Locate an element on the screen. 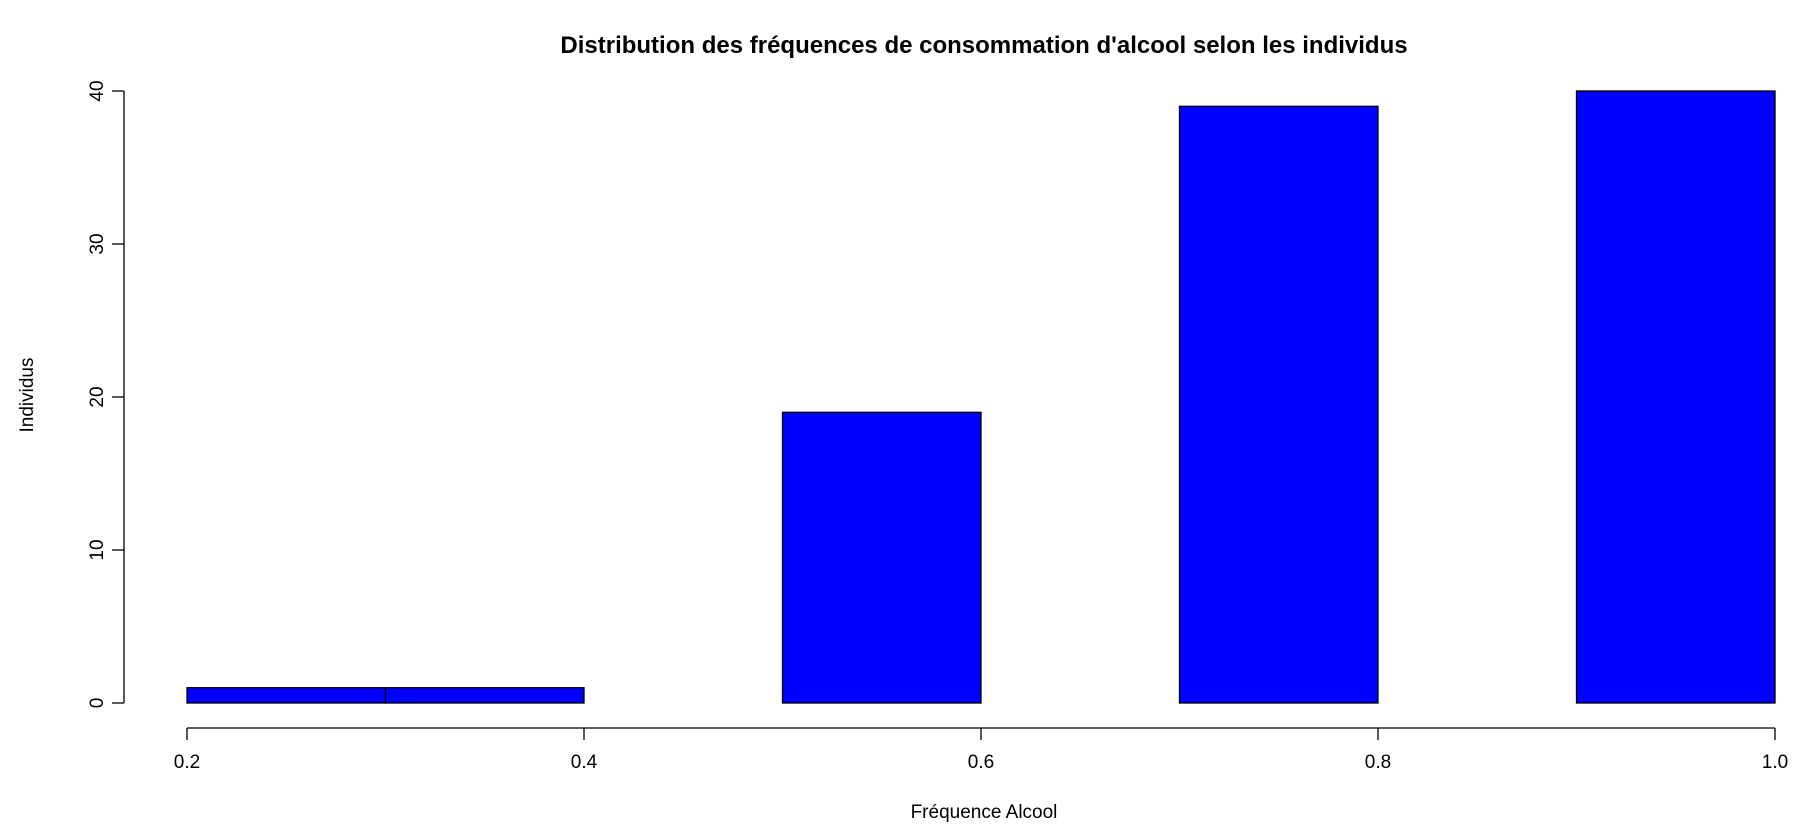  x-tick-label: 0.8 is located at coordinates (1378, 762).